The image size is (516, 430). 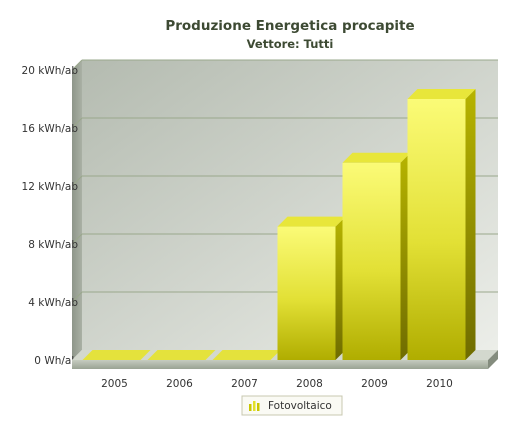 I want to click on plot-floor-side, so click(x=493, y=359).